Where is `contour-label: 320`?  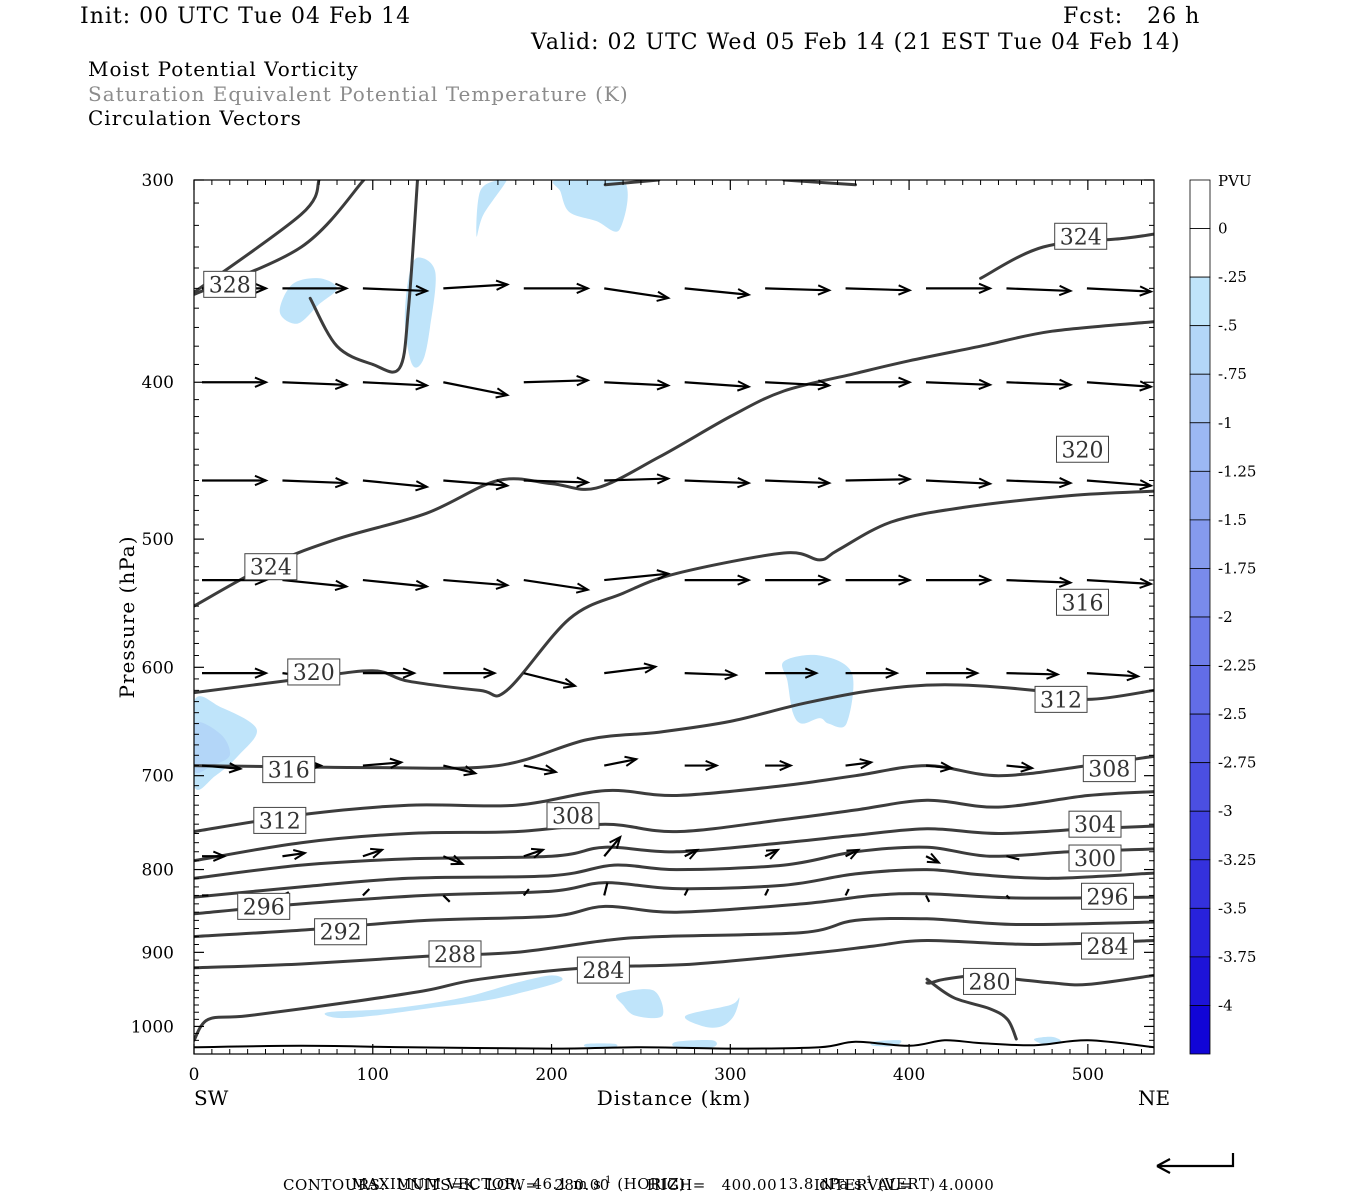 contour-label: 320 is located at coordinates (1082, 449).